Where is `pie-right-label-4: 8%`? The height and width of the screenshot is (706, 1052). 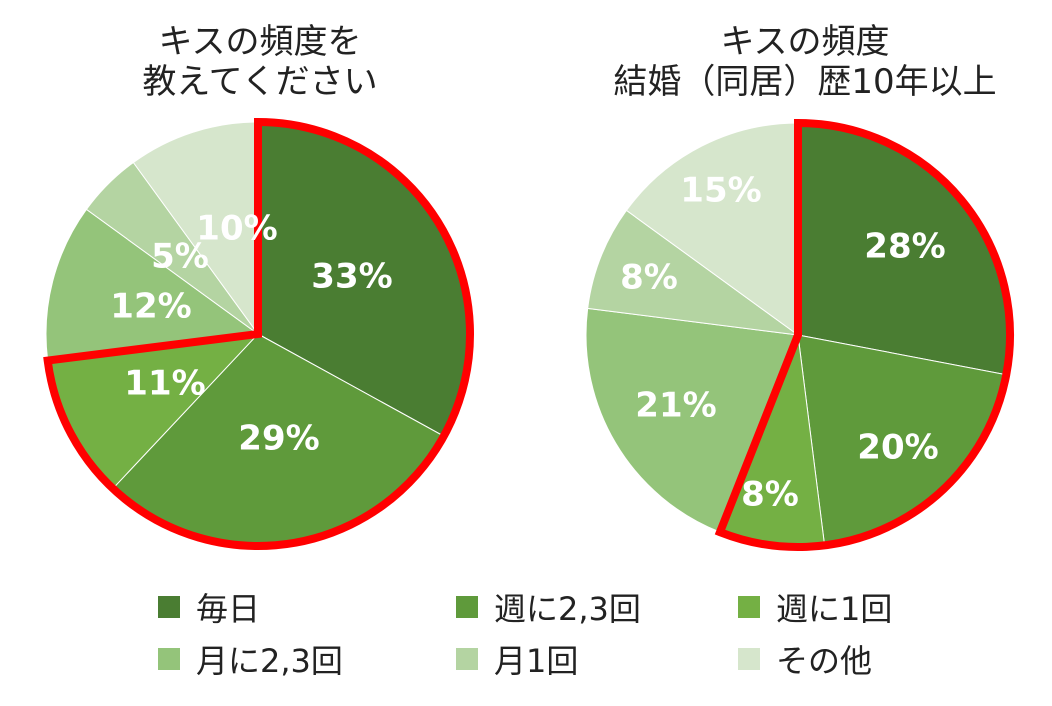
pie-right-label-4: 8% is located at coordinates (649, 278).